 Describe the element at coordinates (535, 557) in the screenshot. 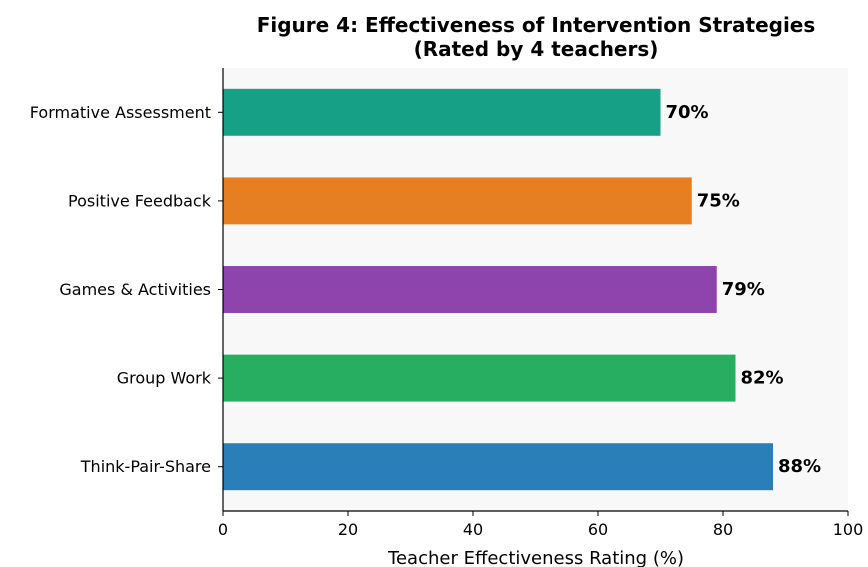

I see `x-axis-label: Teacher Effectiveness Rating (%)` at that location.